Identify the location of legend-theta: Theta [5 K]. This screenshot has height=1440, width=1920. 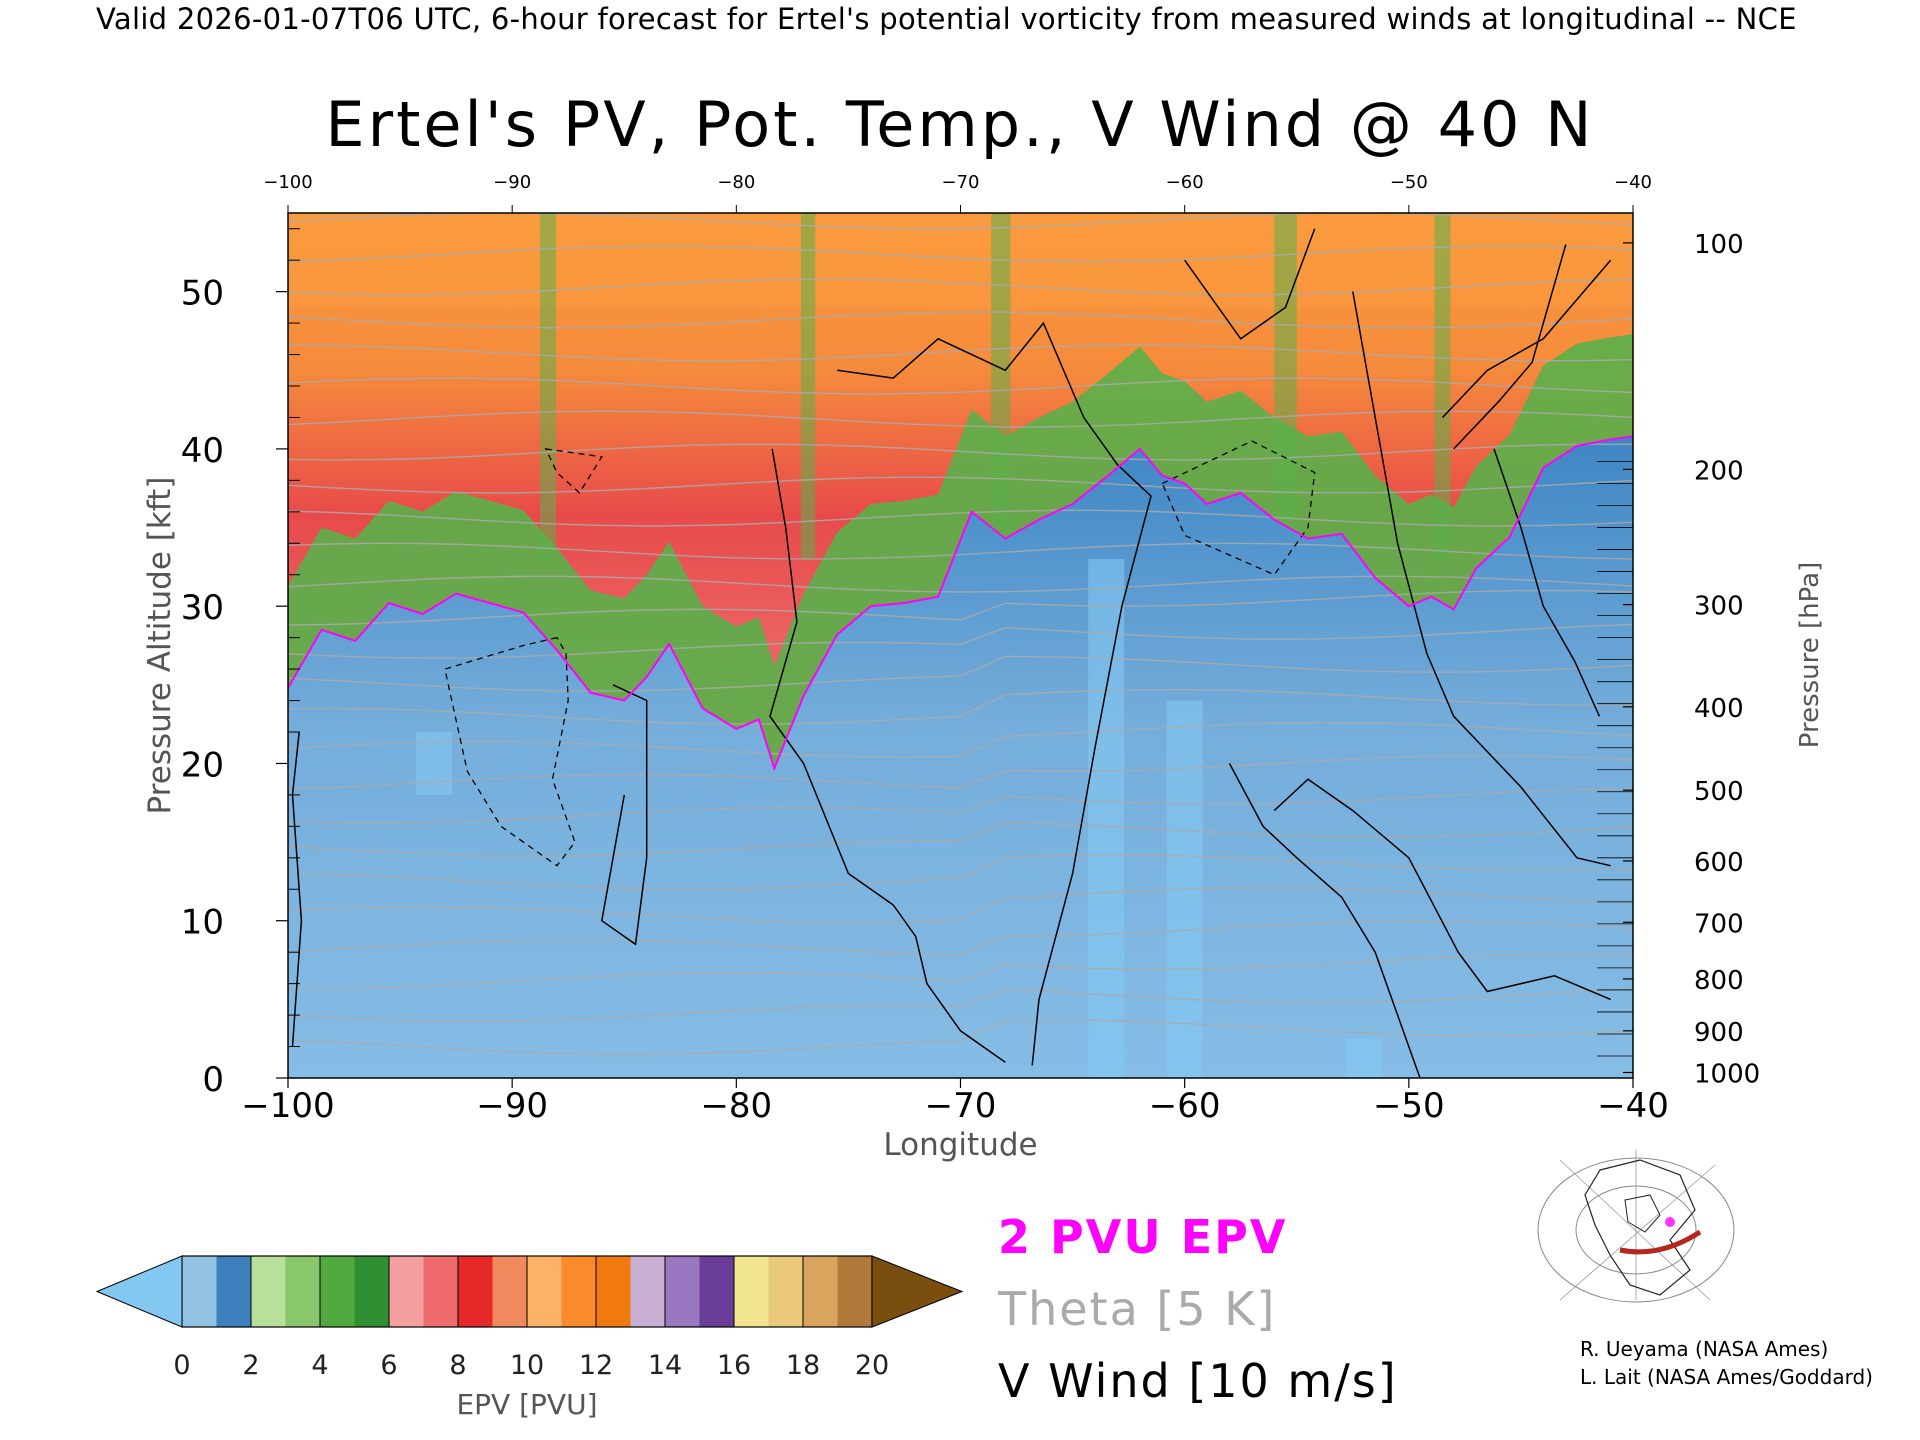
(1137, 1309).